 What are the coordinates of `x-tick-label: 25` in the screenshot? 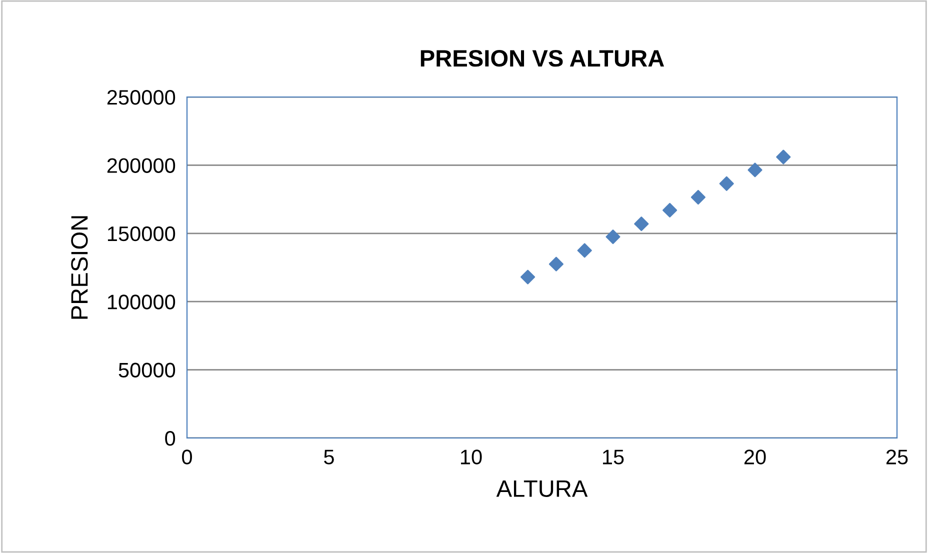 It's located at (897, 457).